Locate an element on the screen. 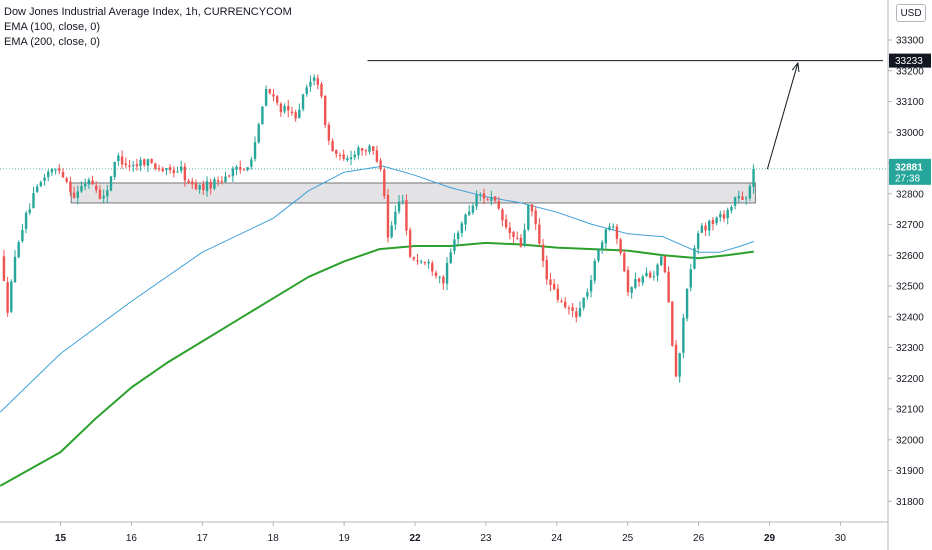 Image resolution: width=932 pixels, height=550 pixels. arrow-head-icon is located at coordinates (795, 67).